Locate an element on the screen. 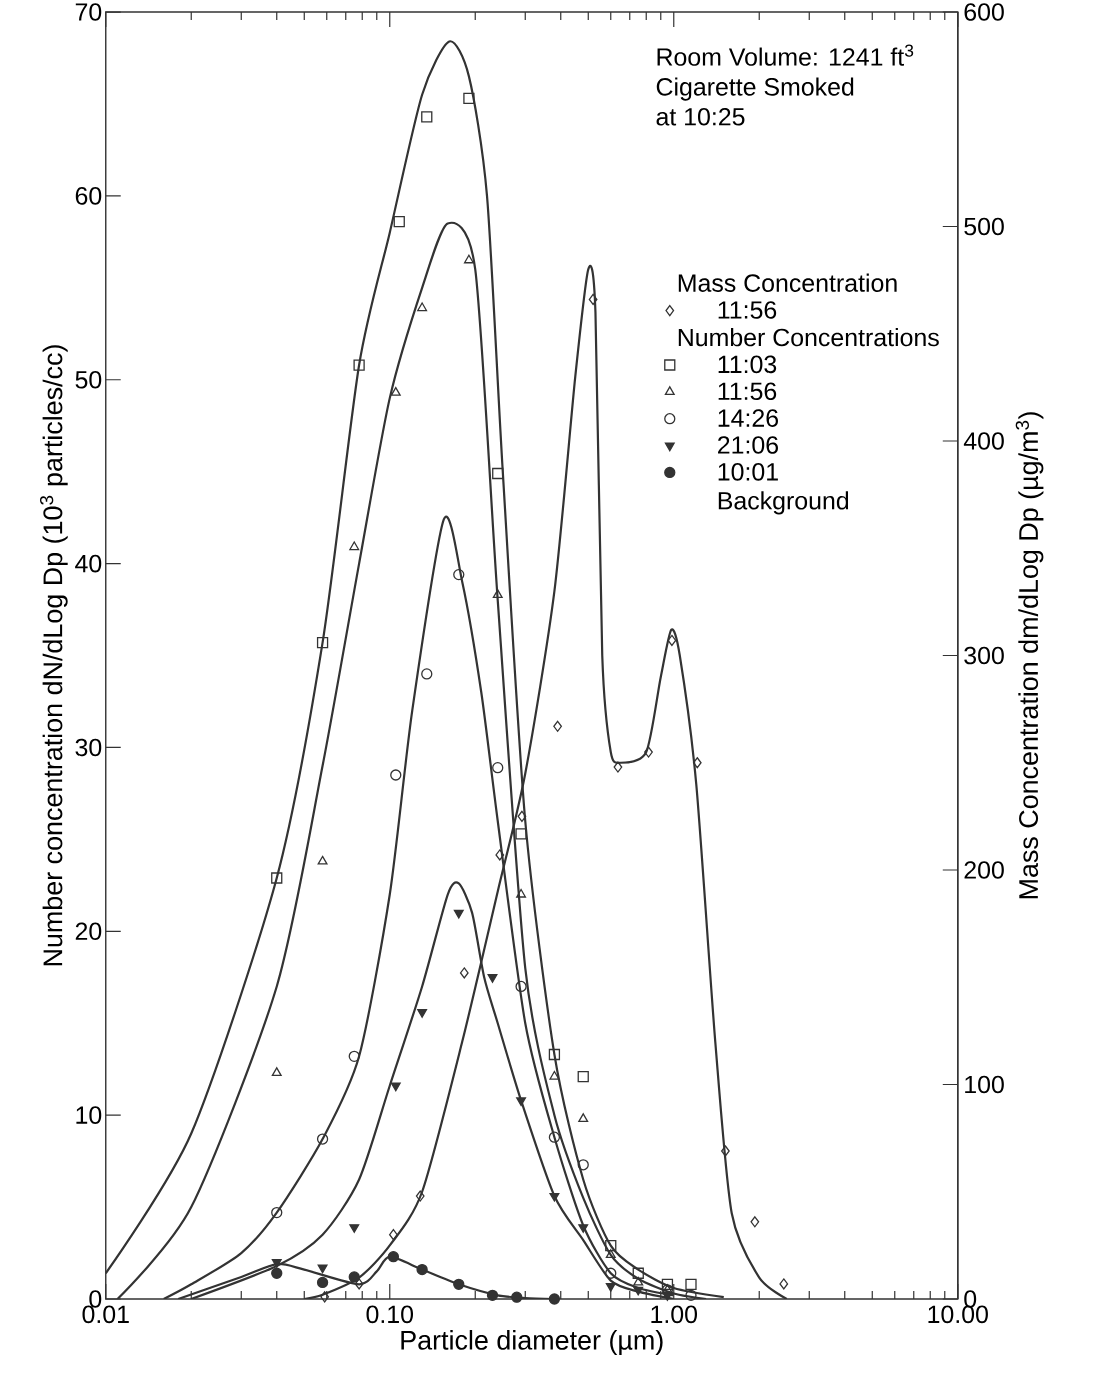  y-tick-label: 30 is located at coordinates (88, 747).